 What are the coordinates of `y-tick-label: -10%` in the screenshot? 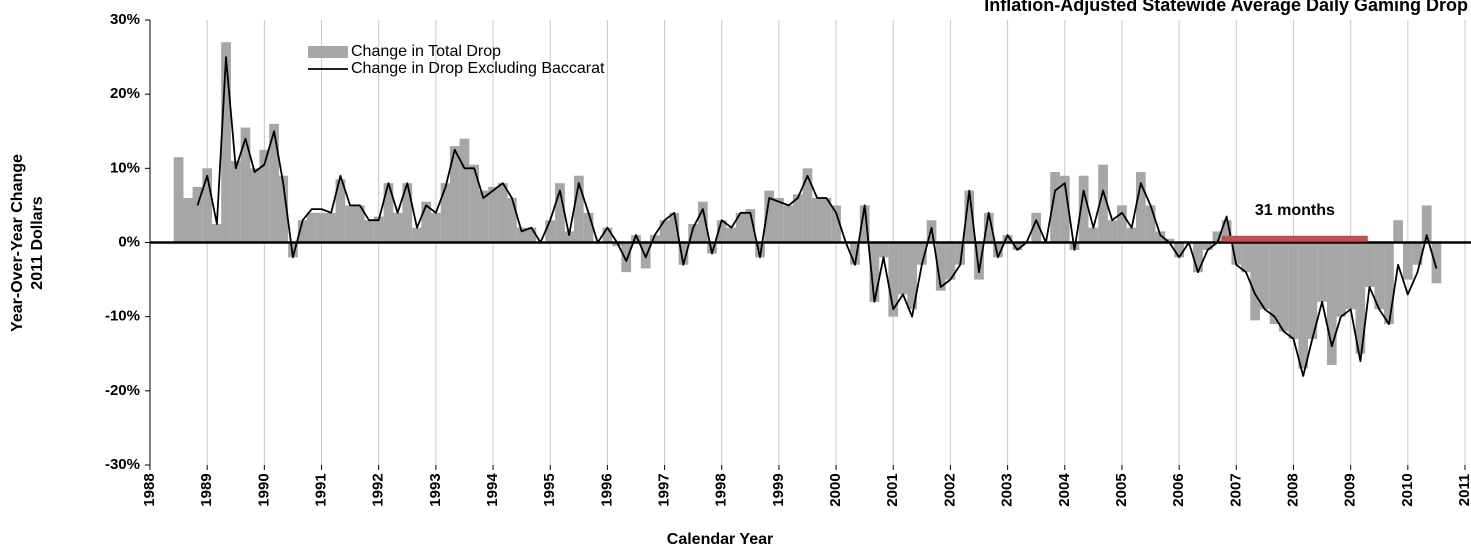 It's located at (122, 316).